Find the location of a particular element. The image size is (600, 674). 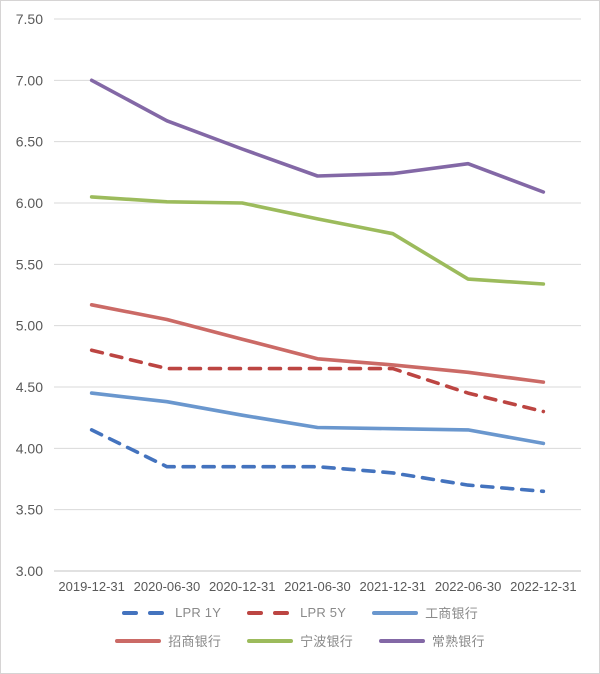

y-axis-tick-label: 6.50 is located at coordinates (29, 142).